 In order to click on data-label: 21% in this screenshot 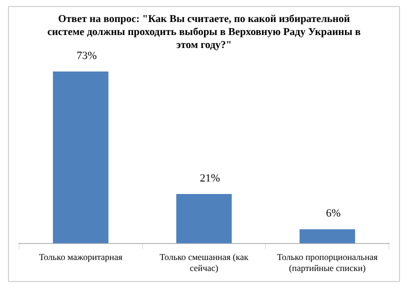, I will do `click(210, 178)`.